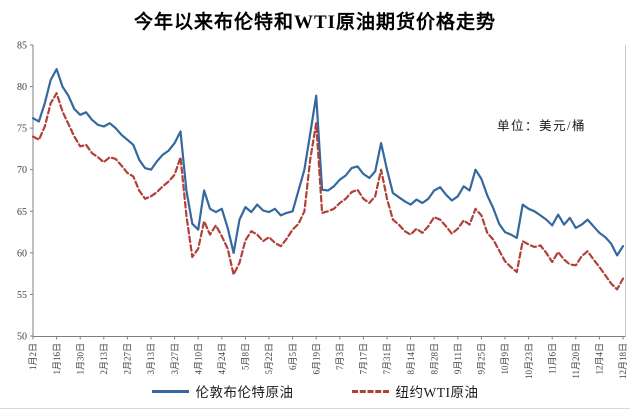 The width and height of the screenshot is (630, 412). I want to click on x-tick-label: 1月16日, so click(57, 359).